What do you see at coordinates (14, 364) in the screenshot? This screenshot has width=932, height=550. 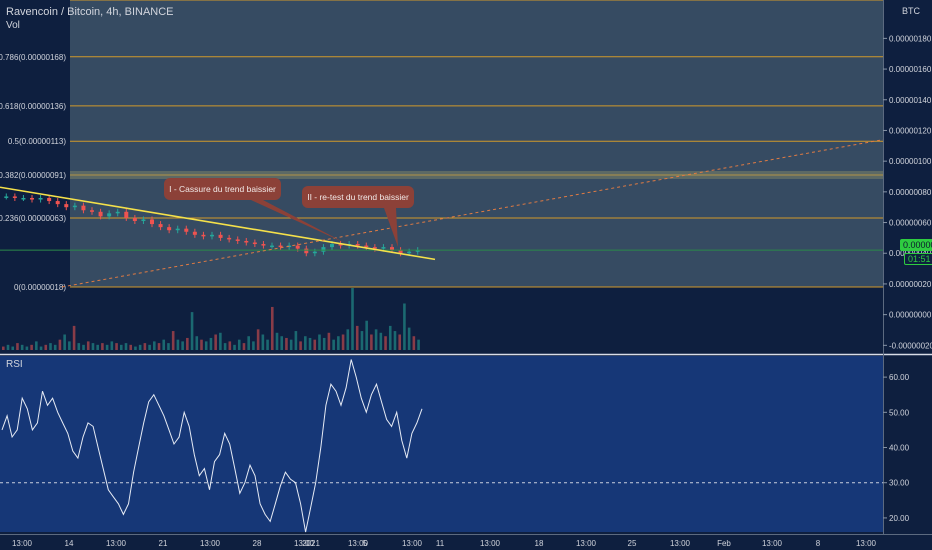 I see `rsi-legend: RSI` at bounding box center [14, 364].